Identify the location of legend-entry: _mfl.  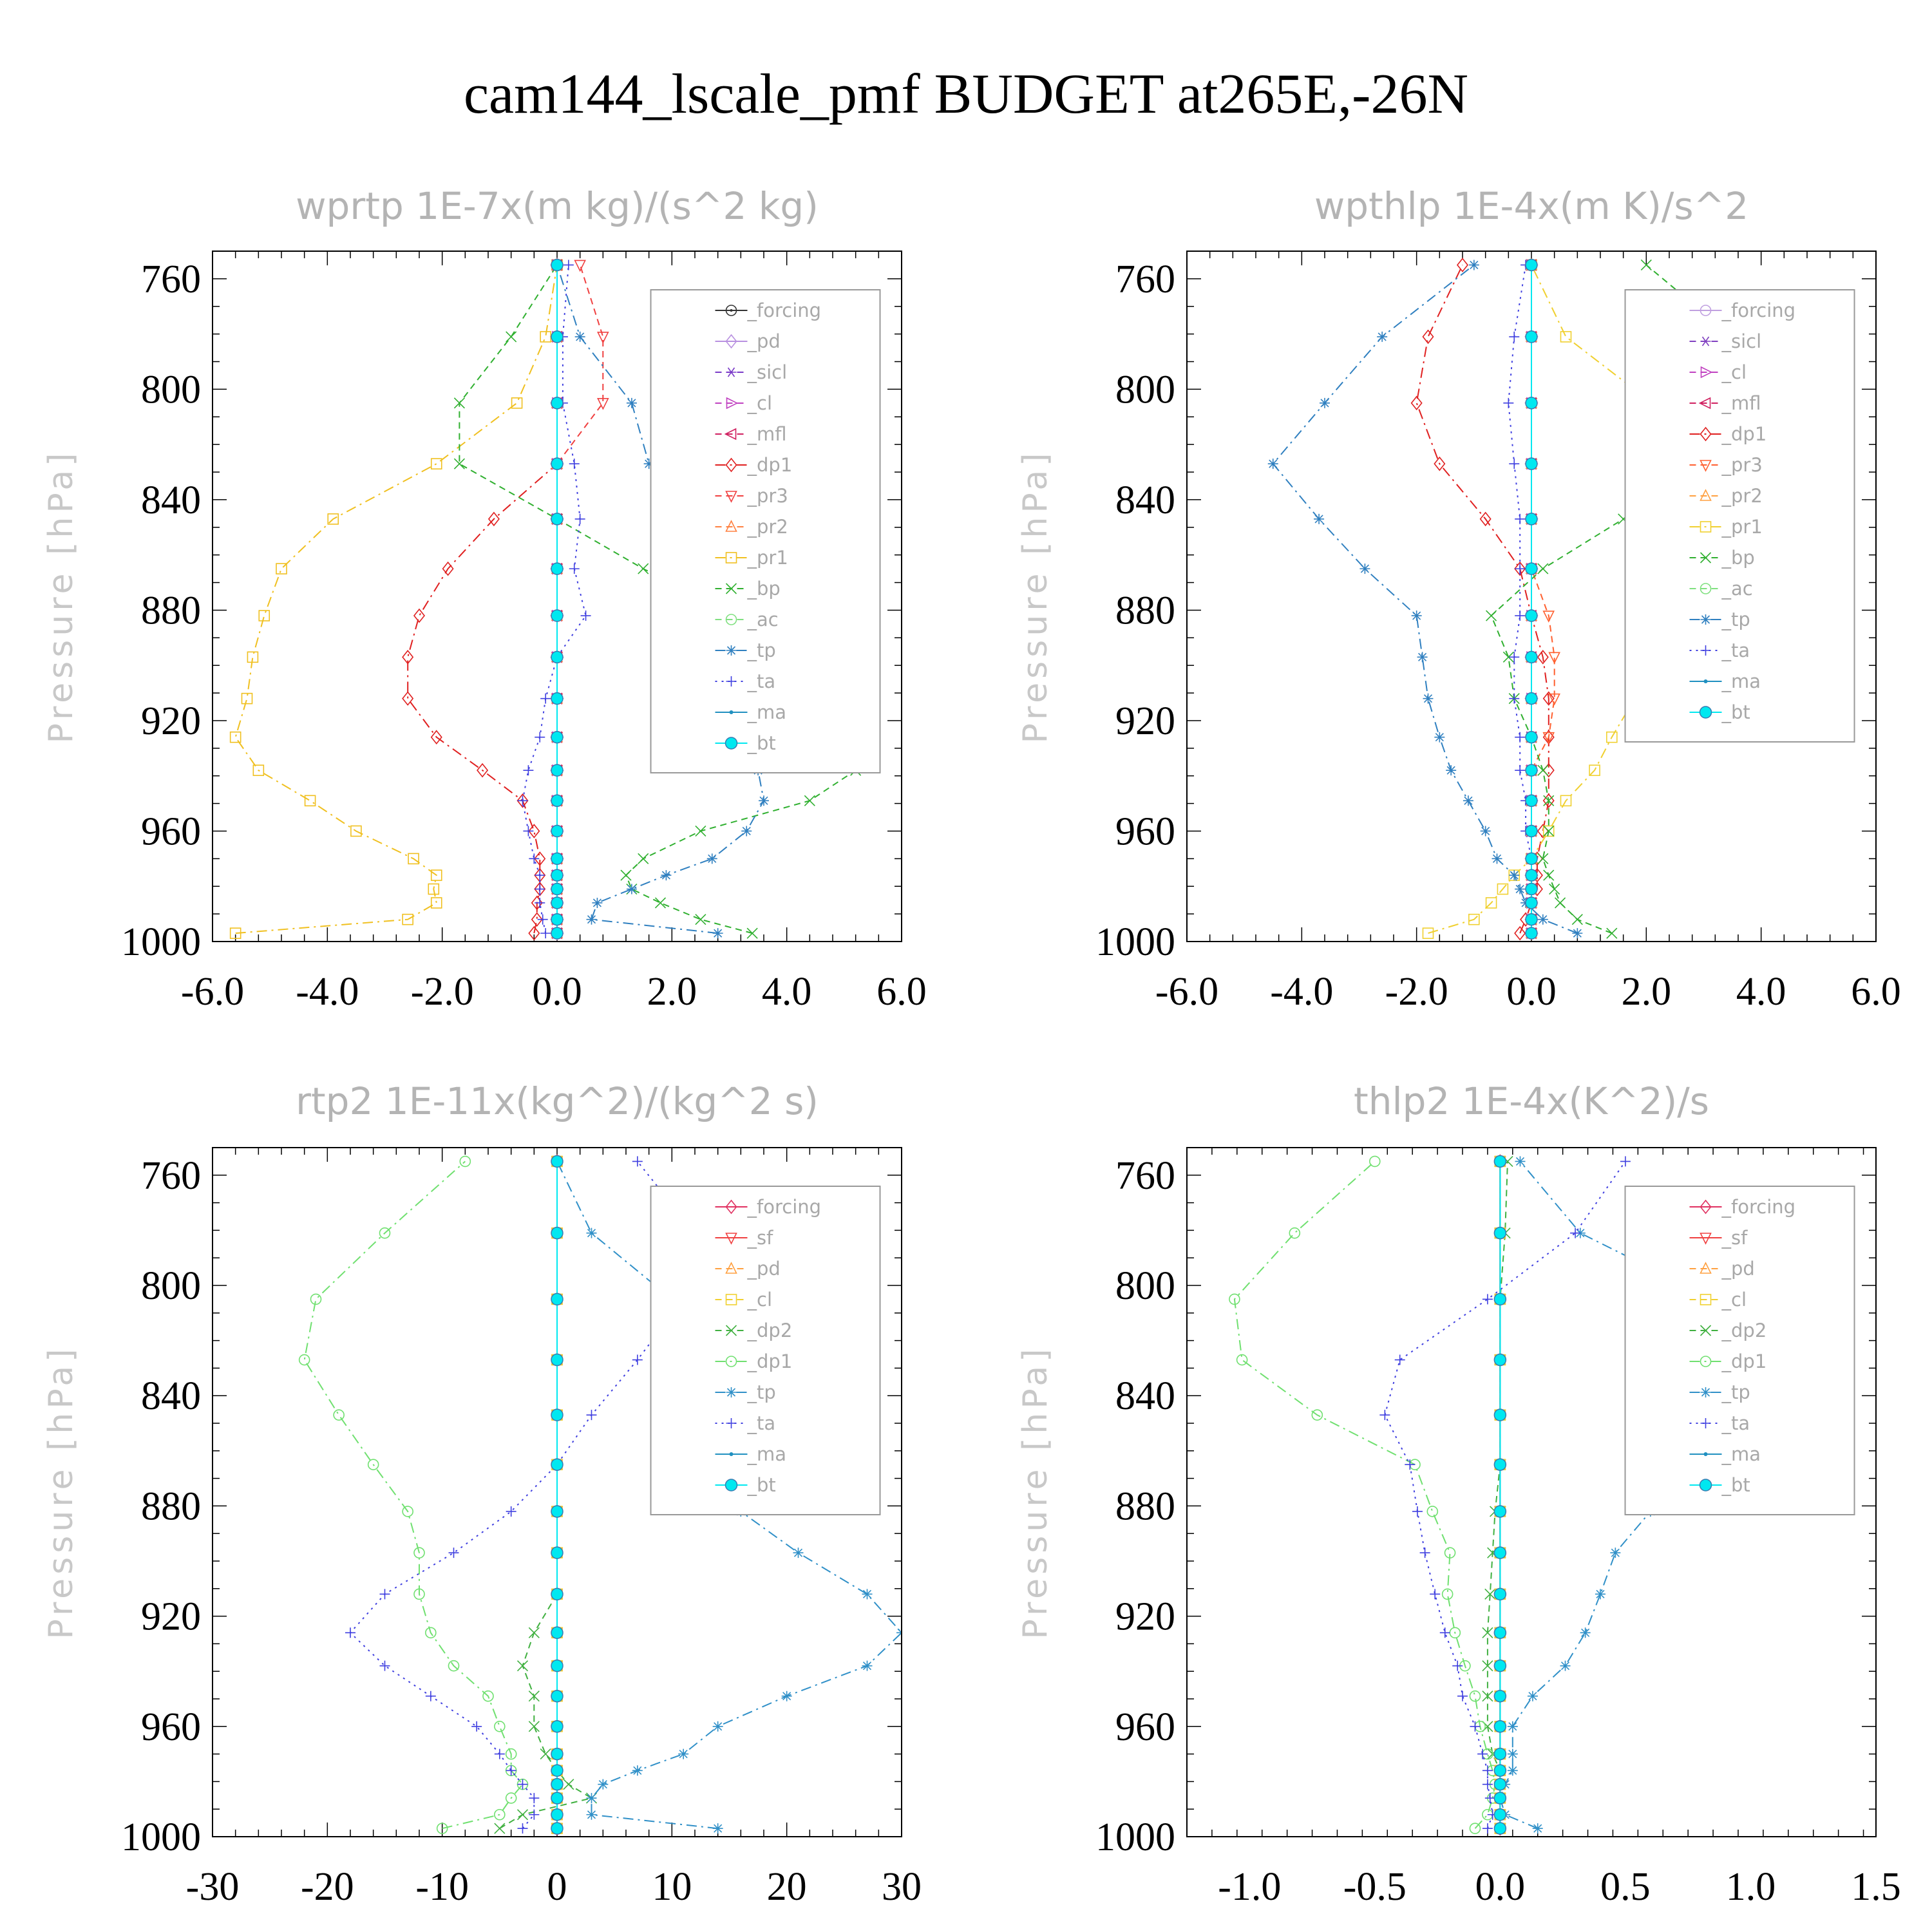
(1725, 403).